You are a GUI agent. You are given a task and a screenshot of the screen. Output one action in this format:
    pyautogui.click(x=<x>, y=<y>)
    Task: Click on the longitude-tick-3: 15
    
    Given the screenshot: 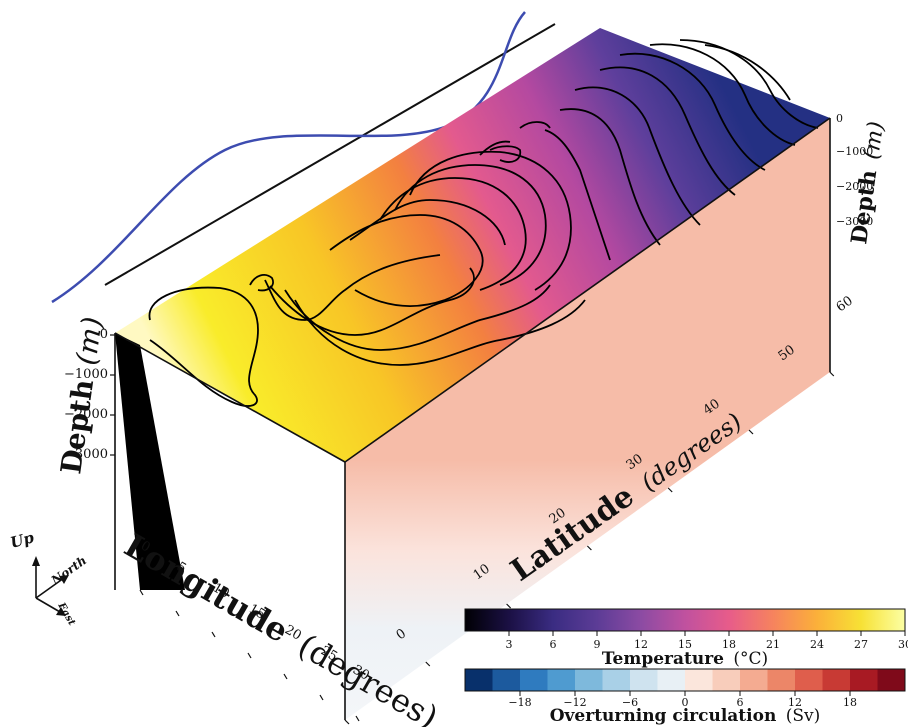 What is the action you would take?
    pyautogui.click(x=257, y=611)
    